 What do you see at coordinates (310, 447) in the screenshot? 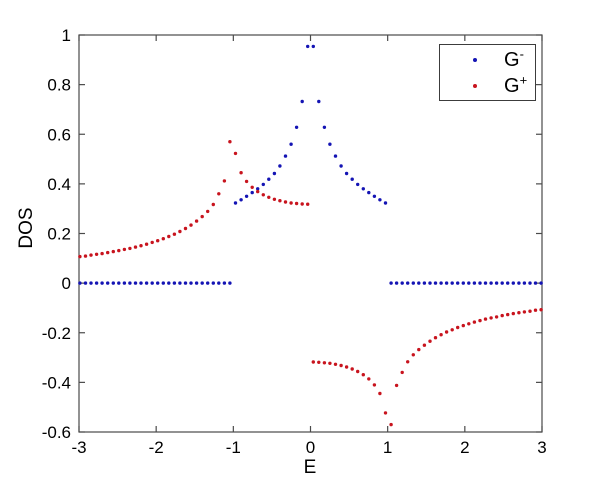
I see `x-tick-label: 0` at bounding box center [310, 447].